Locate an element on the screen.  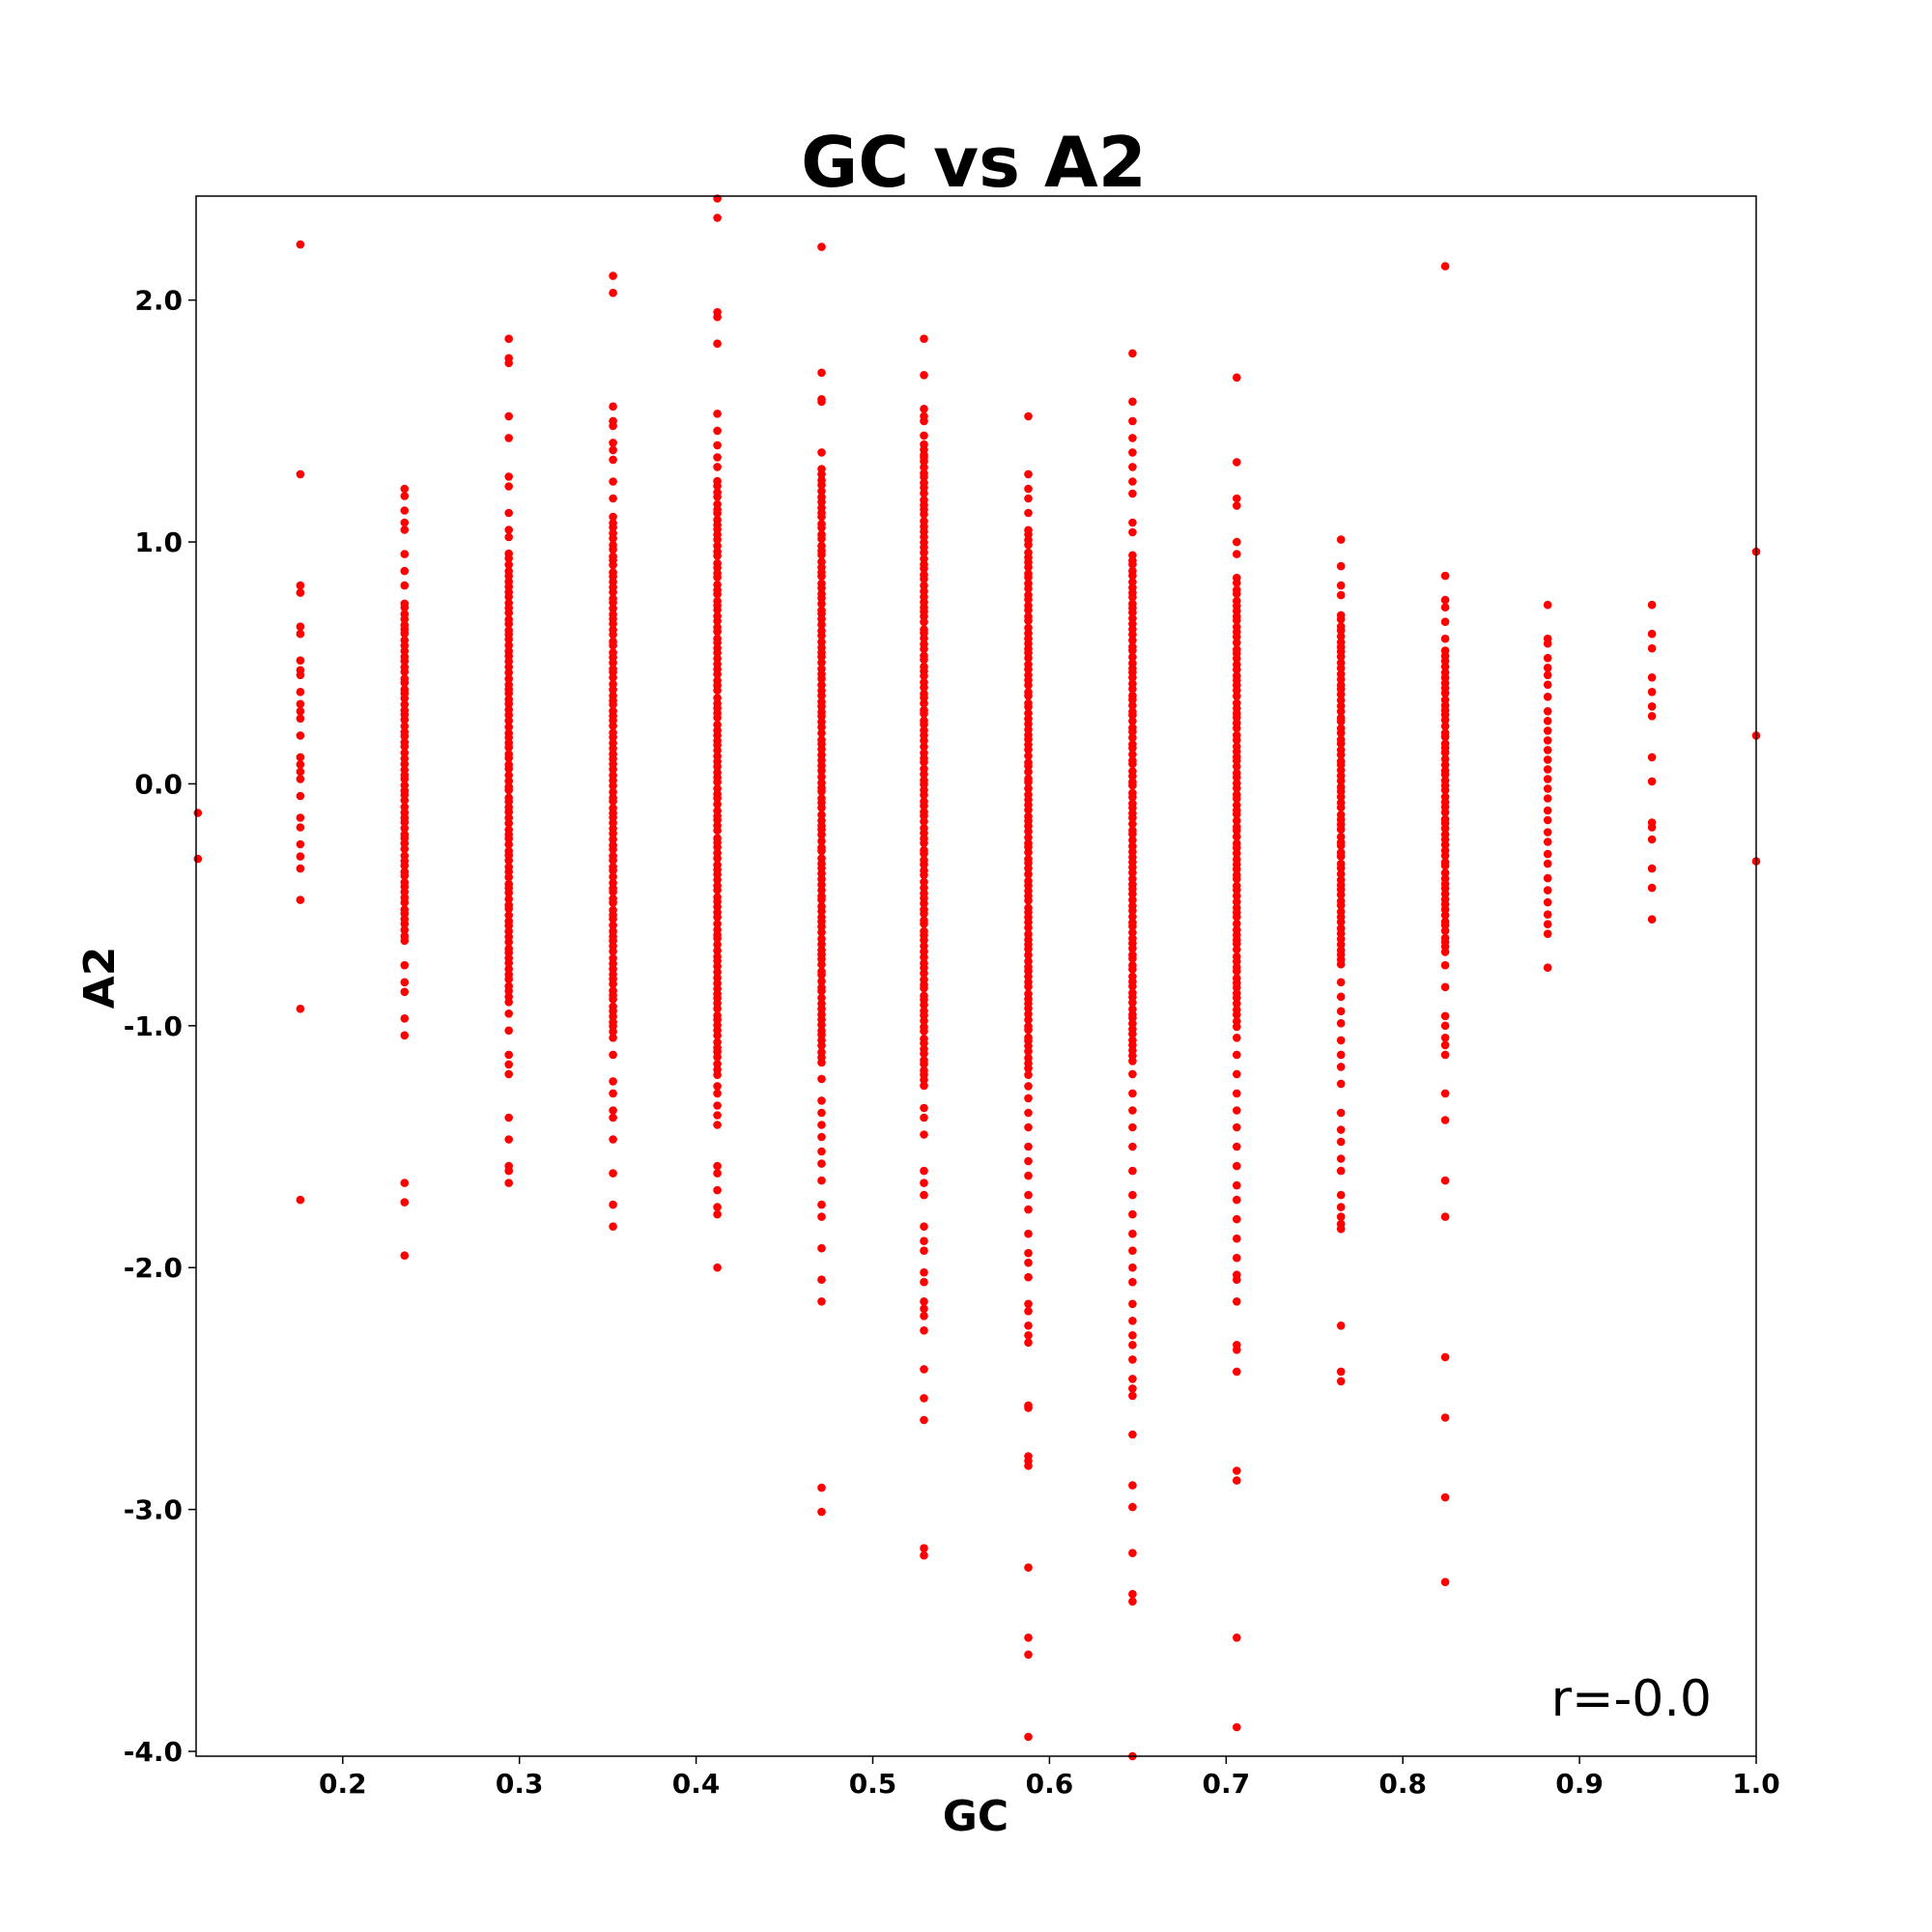
x-tick-label: 0.7 is located at coordinates (1226, 1784).